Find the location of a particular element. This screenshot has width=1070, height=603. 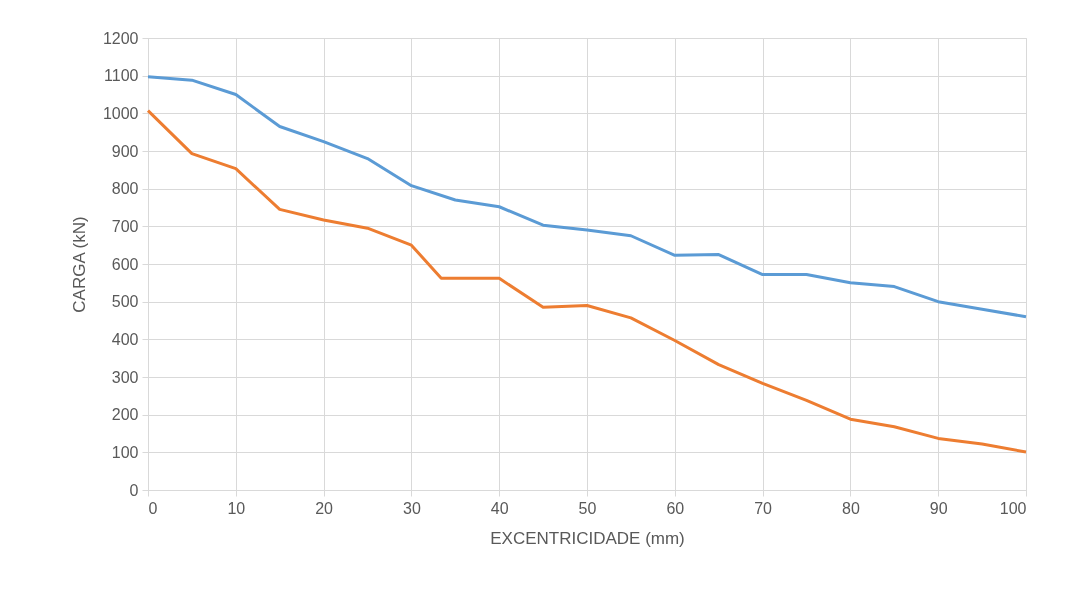

y-tick-label: 1200 is located at coordinates (120, 38).